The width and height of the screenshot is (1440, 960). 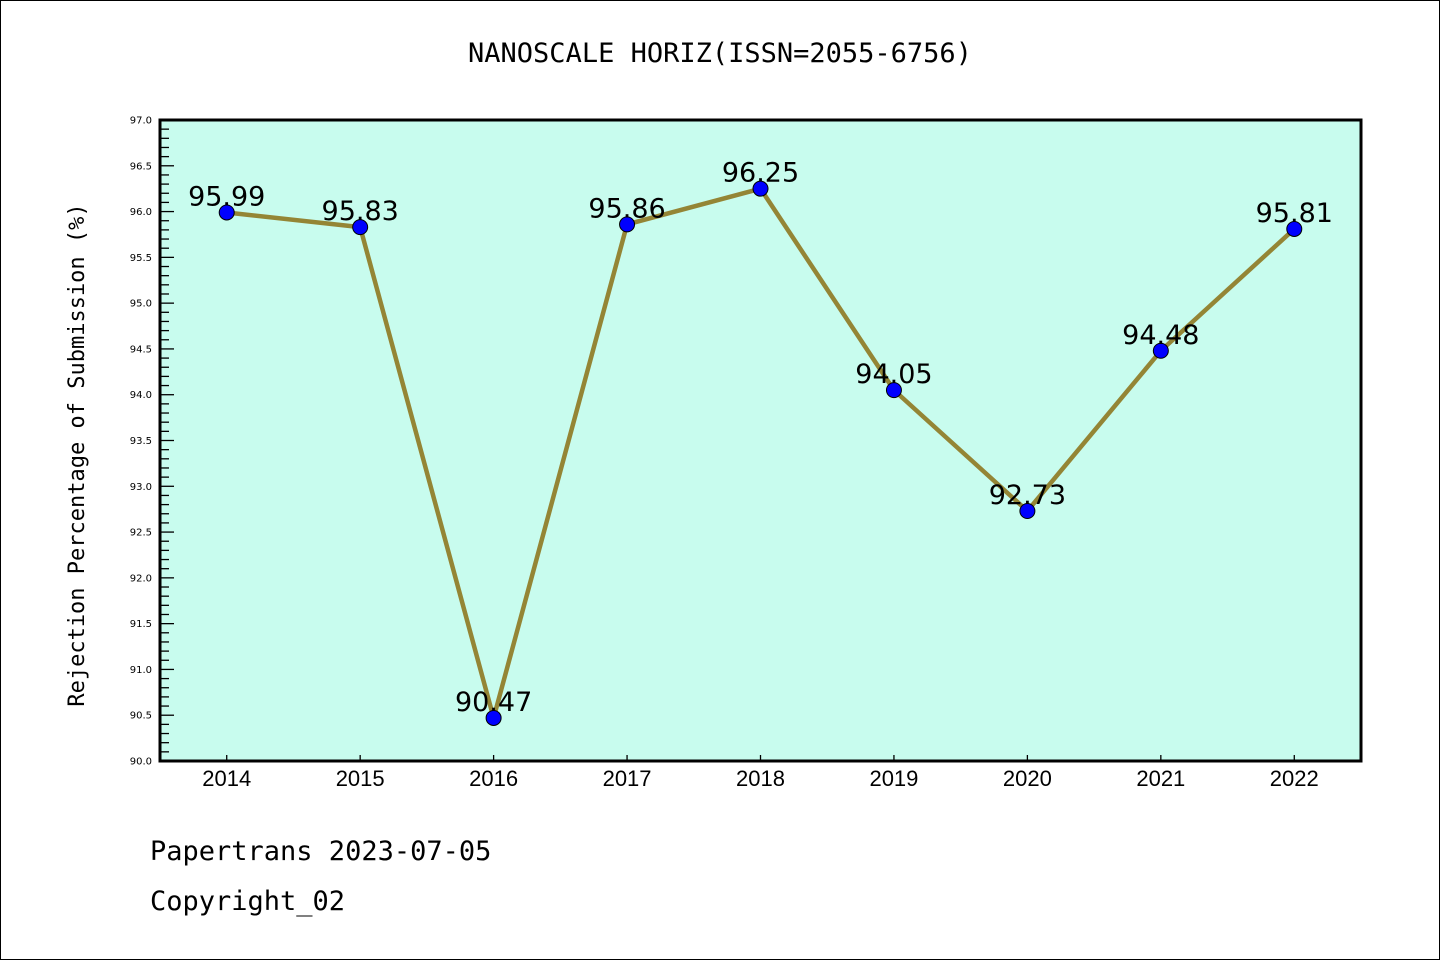 I want to click on y-tick-label: 91.5, so click(x=141, y=624).